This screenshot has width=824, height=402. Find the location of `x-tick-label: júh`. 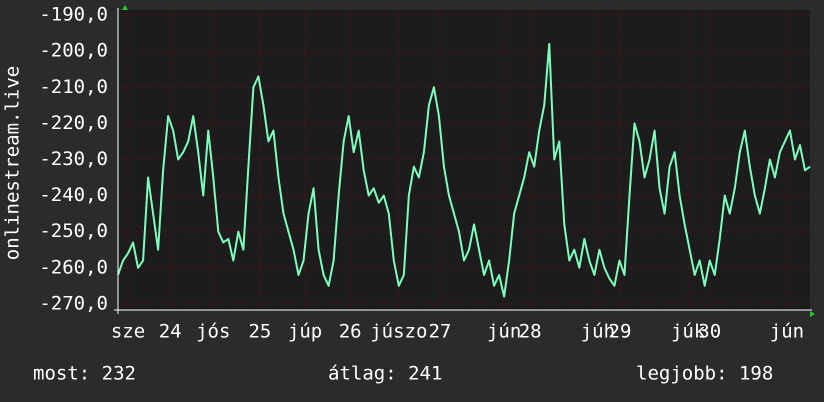

x-tick-label: júh is located at coordinates (598, 332).